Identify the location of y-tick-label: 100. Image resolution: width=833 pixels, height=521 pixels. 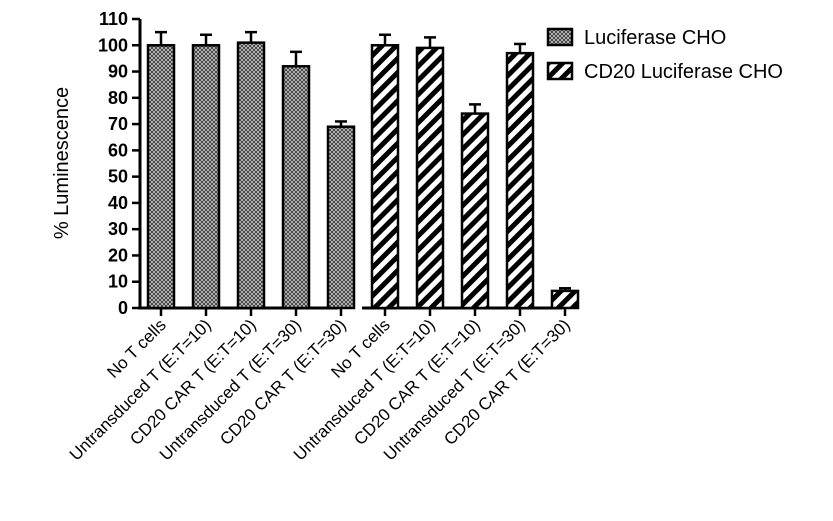
(113, 45).